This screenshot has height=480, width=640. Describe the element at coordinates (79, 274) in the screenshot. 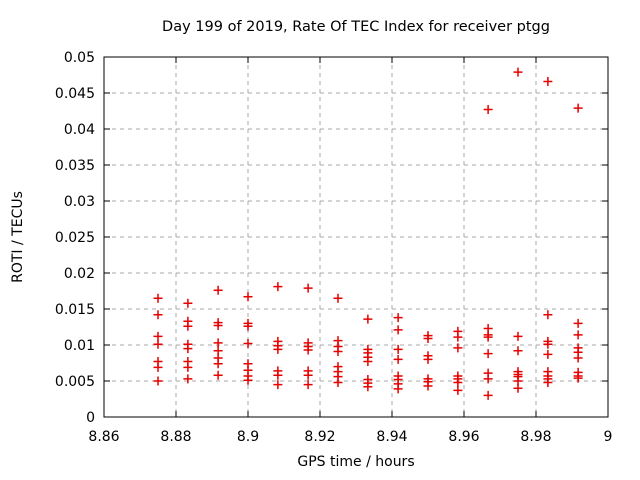

I see `y-tick-label: 0.02` at that location.